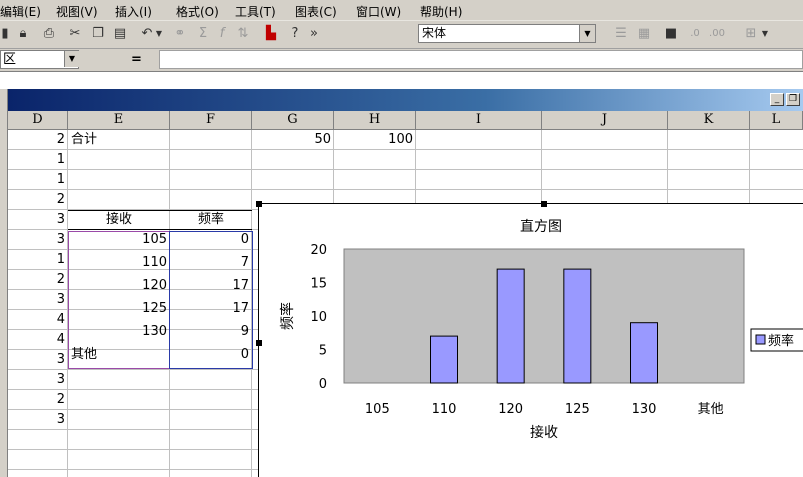 Image resolution: width=803 pixels, height=477 pixels. I want to click on more-icon: », so click(314, 33).